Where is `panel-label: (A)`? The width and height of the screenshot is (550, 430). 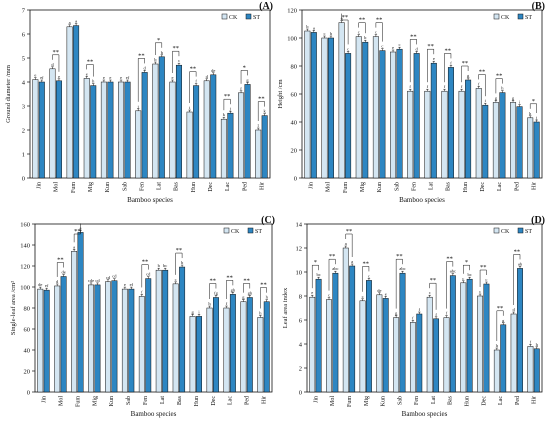 panel-label: (A) is located at coordinates (266, 6).